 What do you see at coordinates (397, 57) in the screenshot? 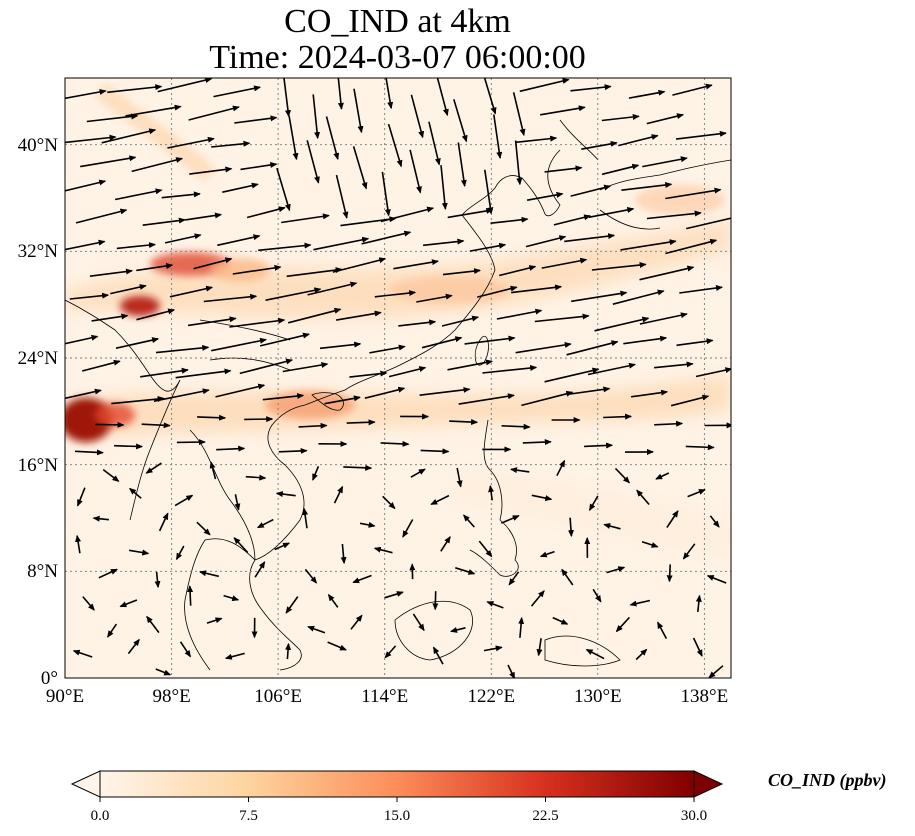
I see `map-subtitle-time: Time: 2024-03-07 06:00:00` at bounding box center [397, 57].